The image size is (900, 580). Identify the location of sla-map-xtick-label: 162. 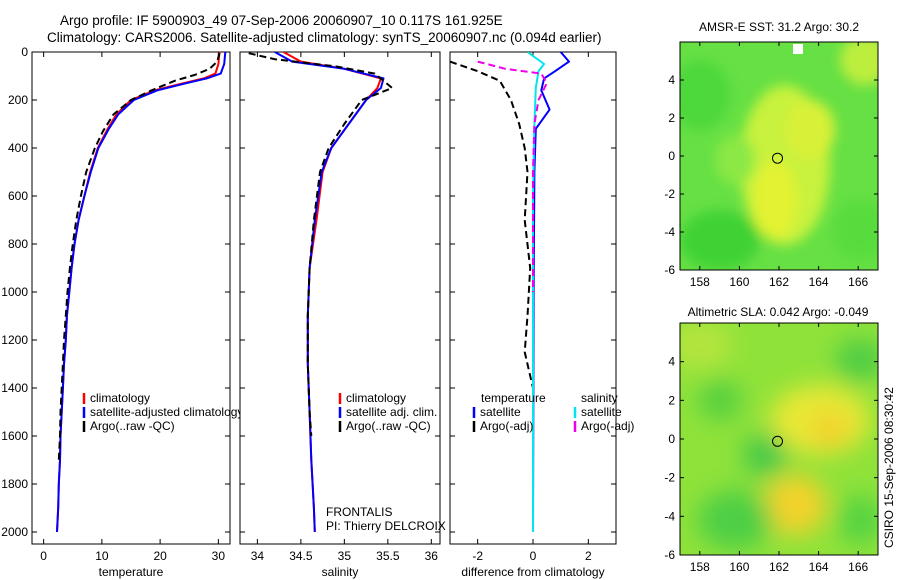
(779, 567).